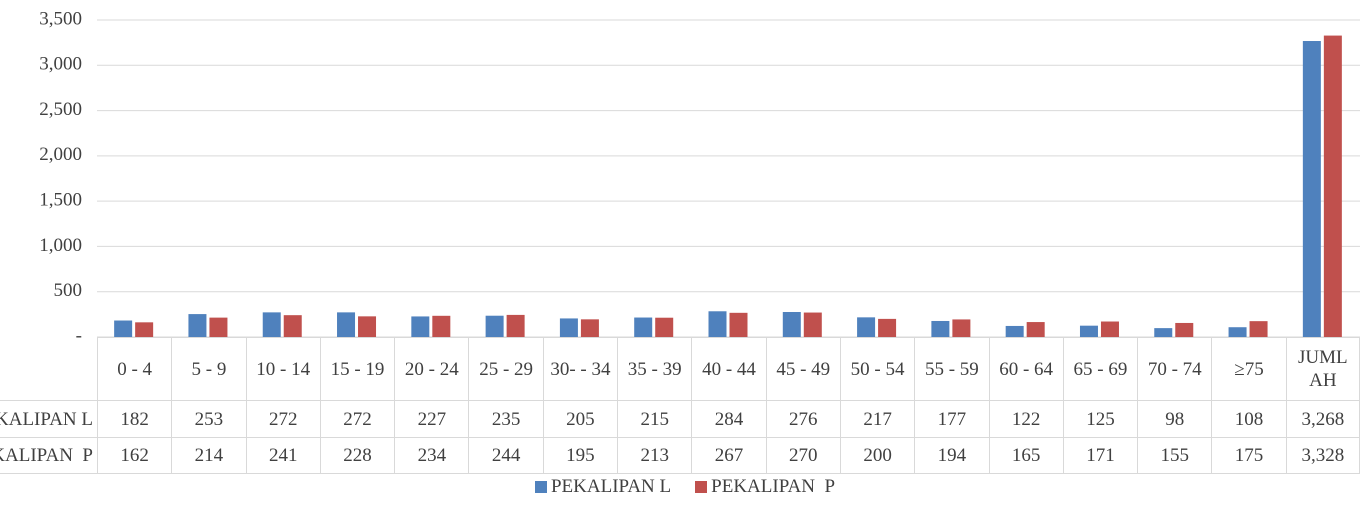 The image size is (1370, 520). Describe the element at coordinates (357, 368) in the screenshot. I see `category-cell: 15 - 19` at that location.